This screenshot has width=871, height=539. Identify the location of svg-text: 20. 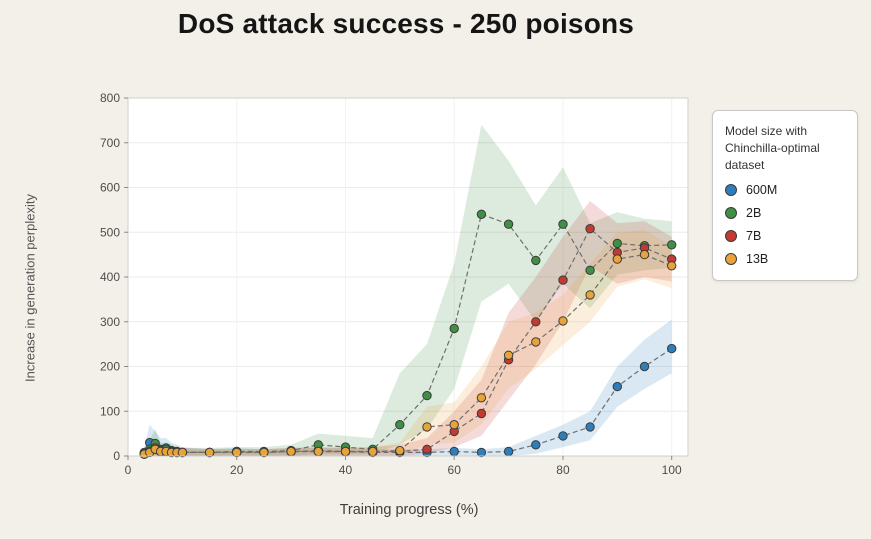
(237, 470).